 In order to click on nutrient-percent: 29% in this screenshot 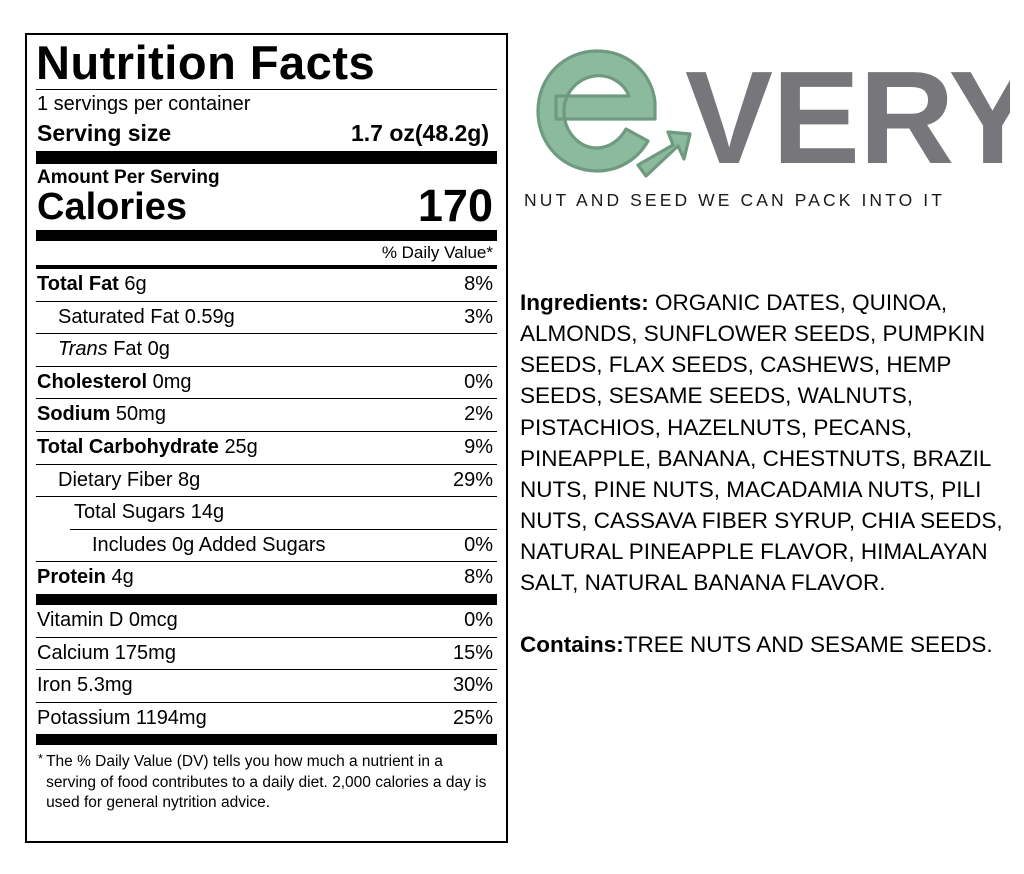, I will do `click(472, 479)`.